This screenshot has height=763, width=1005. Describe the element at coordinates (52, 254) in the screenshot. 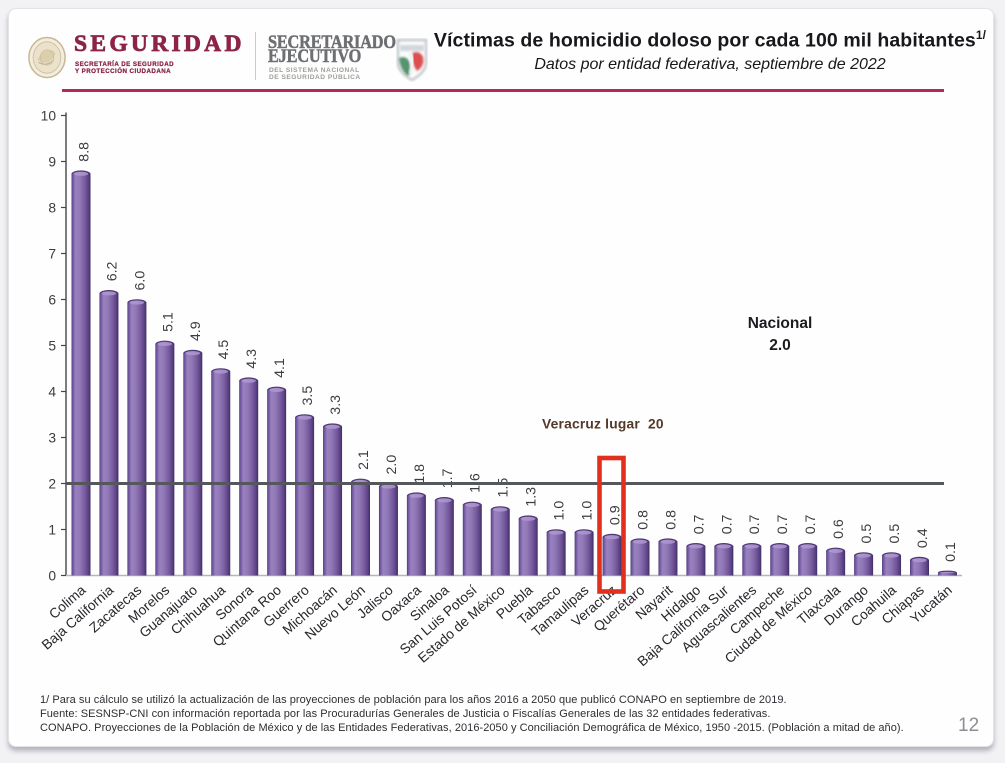

I see `svg-text: 7` at that location.